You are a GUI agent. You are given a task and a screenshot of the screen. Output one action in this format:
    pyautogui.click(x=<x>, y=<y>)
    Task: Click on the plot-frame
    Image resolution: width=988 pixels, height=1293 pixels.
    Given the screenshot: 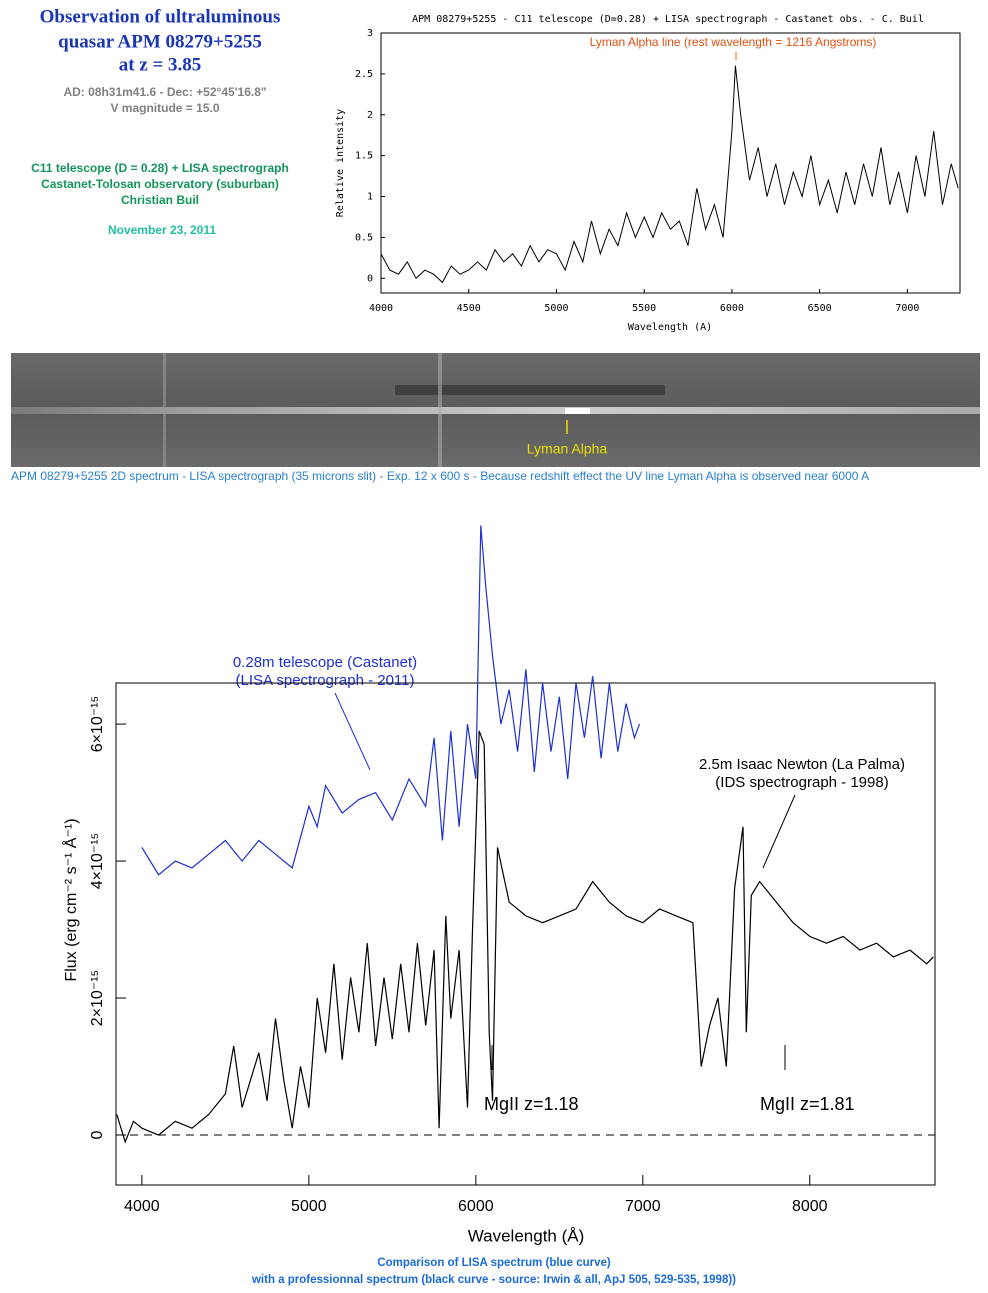 What is the action you would take?
    pyautogui.click(x=670, y=163)
    